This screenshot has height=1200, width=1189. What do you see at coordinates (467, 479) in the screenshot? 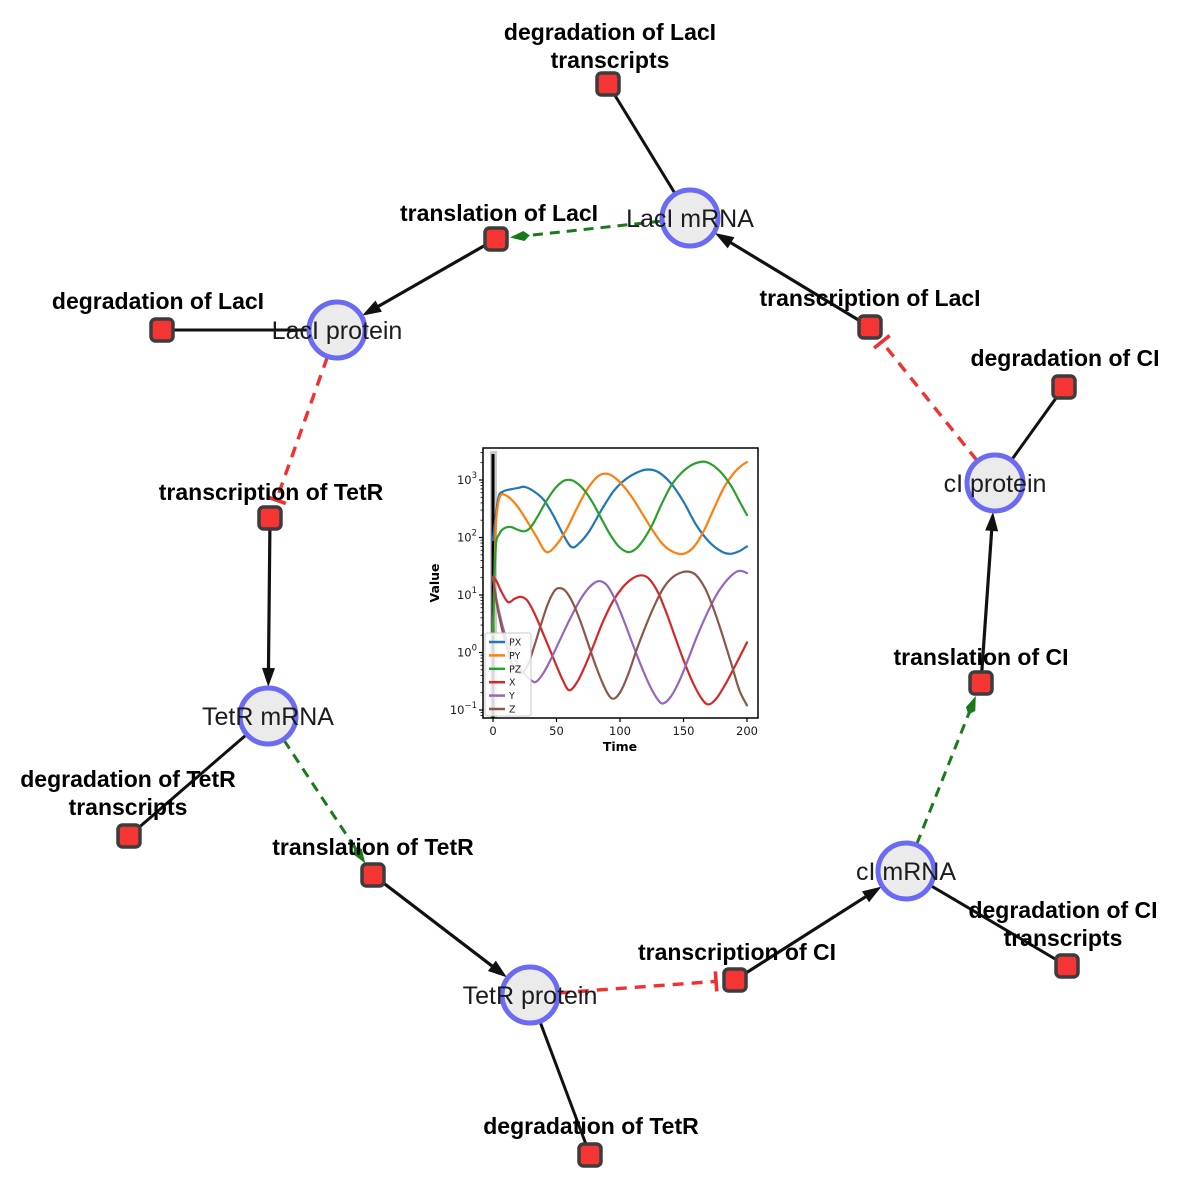
I see `y-tick-label-10e3: 10³` at bounding box center [467, 479].